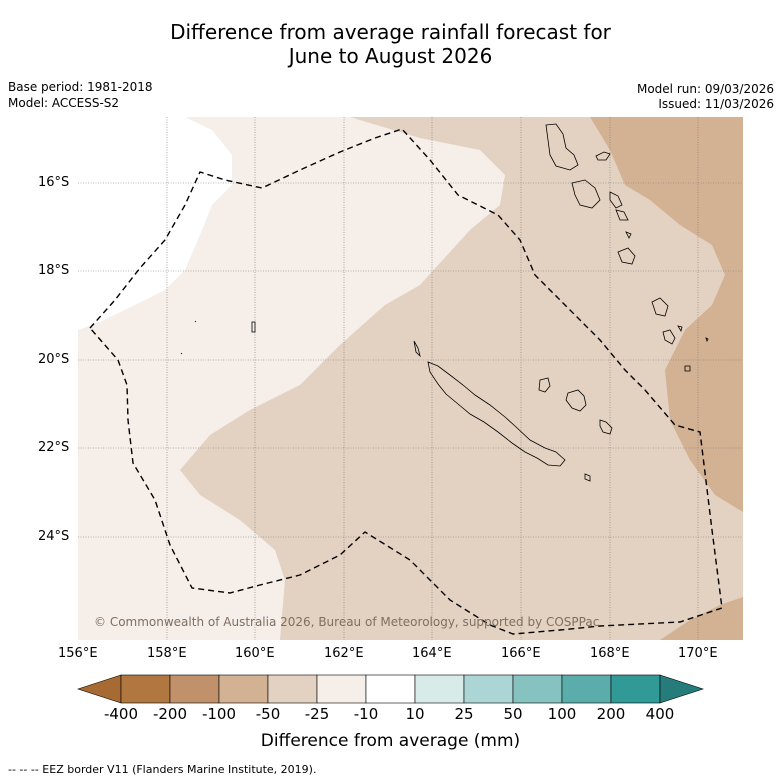  What do you see at coordinates (155, 223) in the screenshot?
I see `region-neutral` at bounding box center [155, 223].